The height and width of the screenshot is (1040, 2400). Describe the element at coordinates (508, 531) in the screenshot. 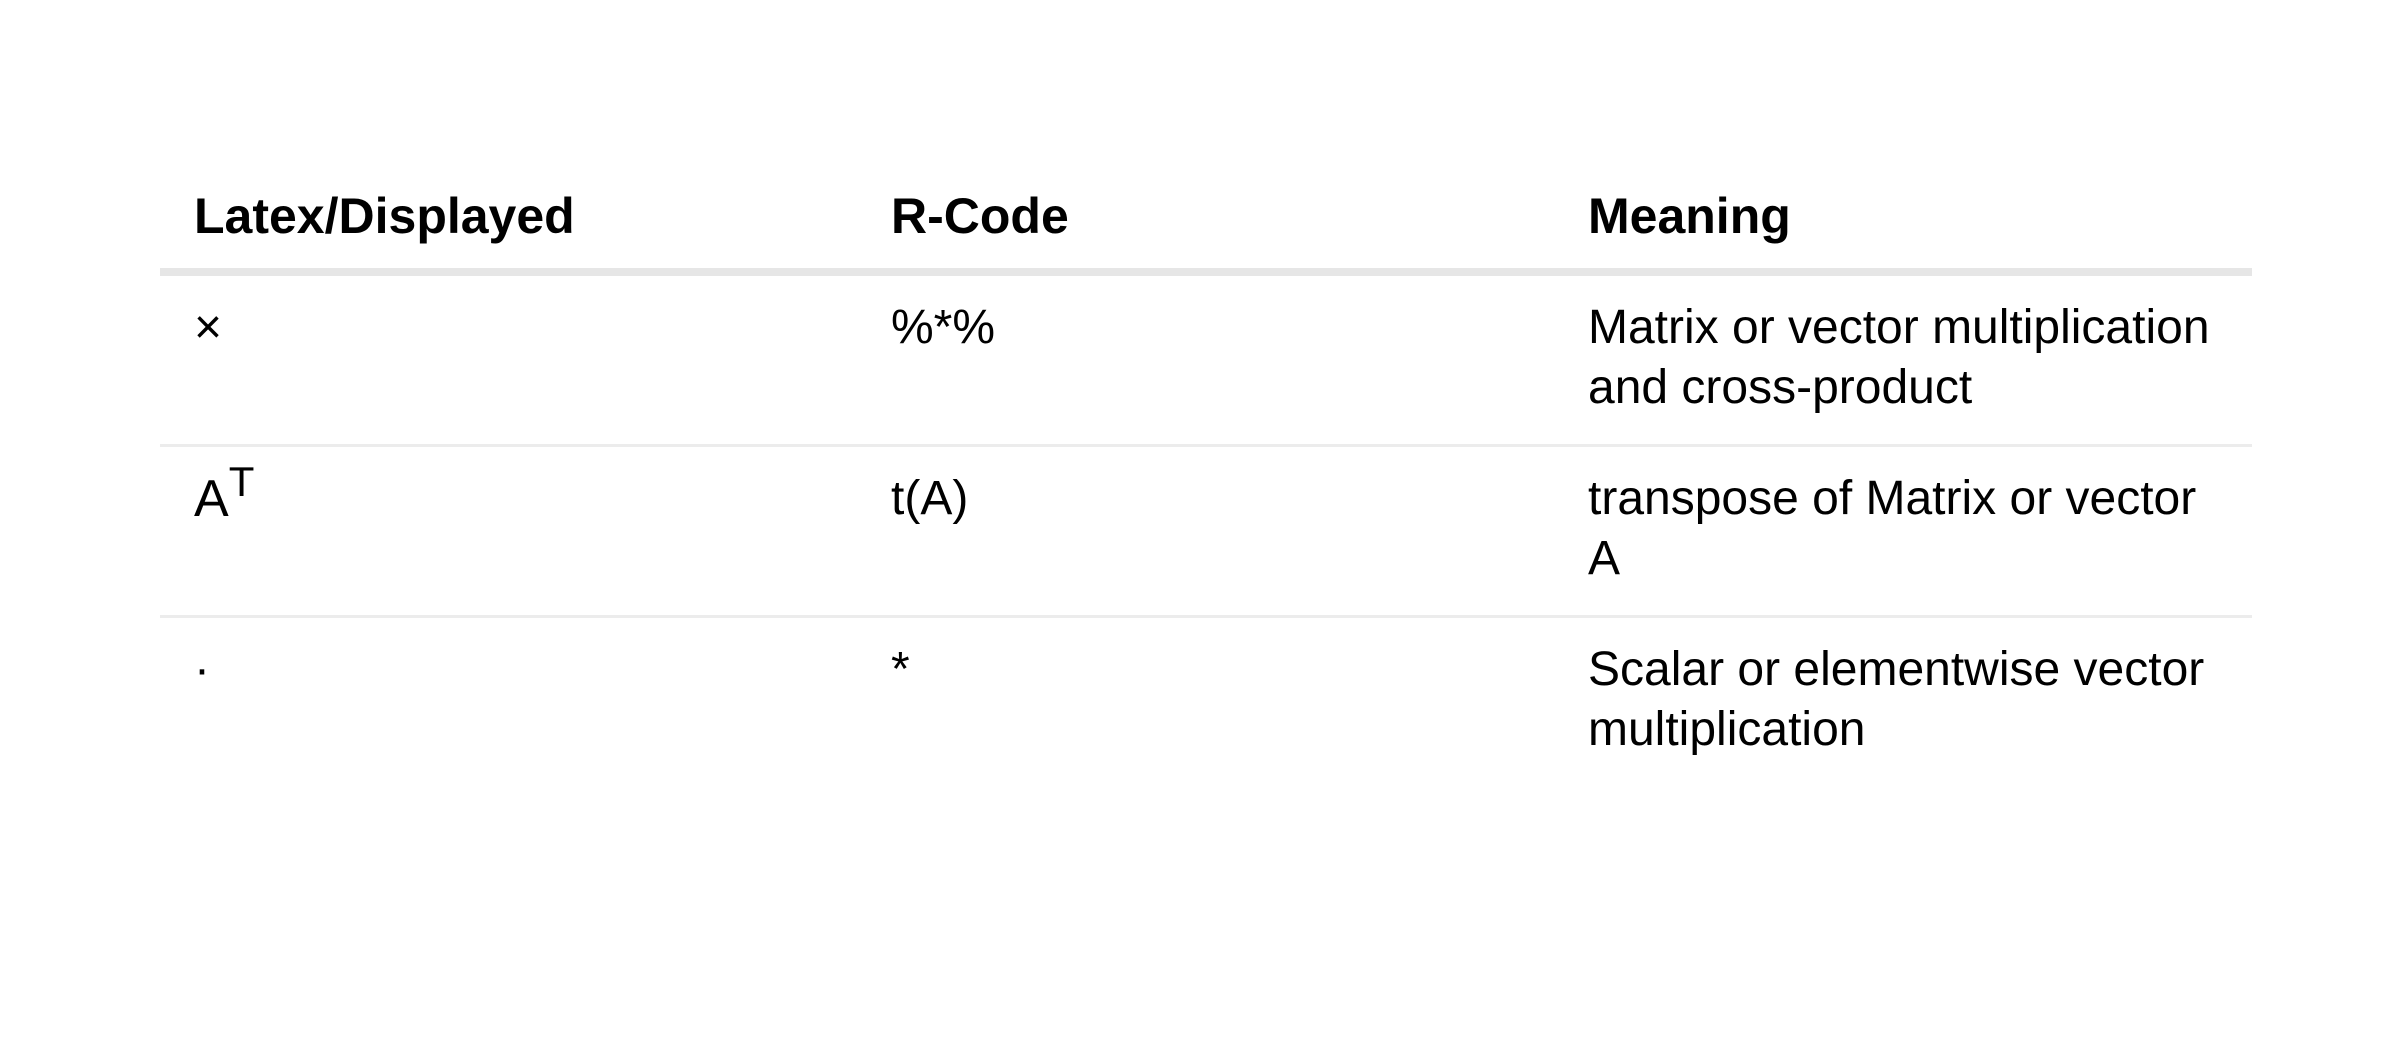

I see `cell-displayed: AT` at that location.